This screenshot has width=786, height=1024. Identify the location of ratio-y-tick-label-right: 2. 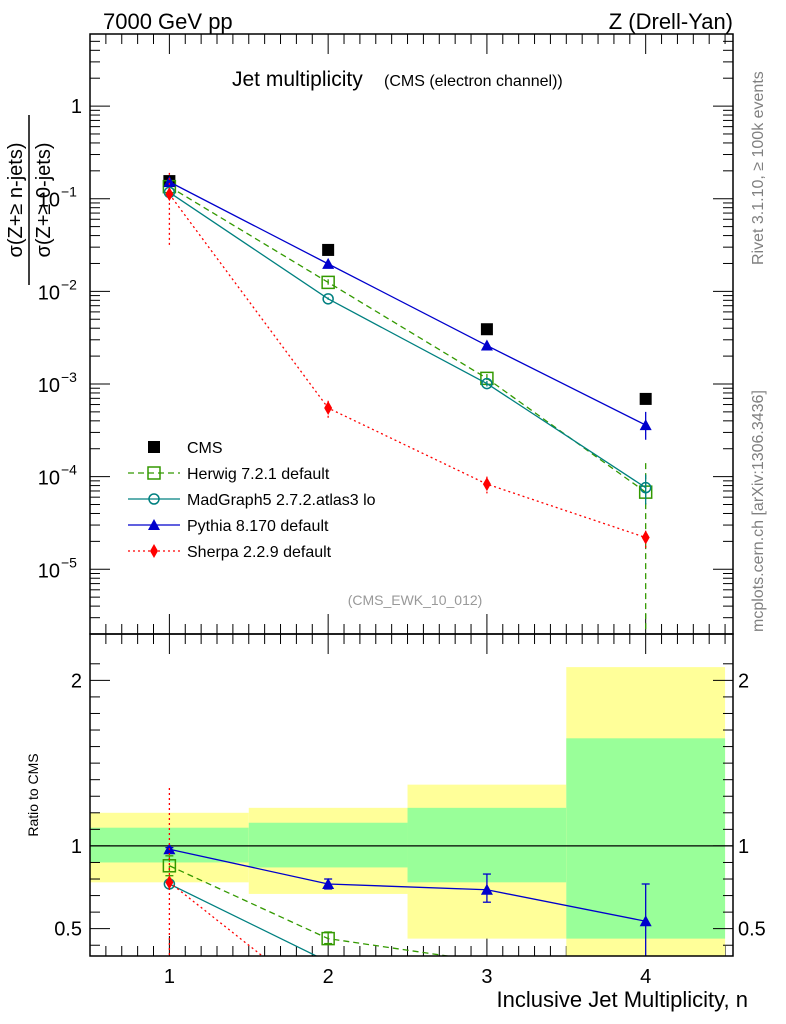
(743, 681).